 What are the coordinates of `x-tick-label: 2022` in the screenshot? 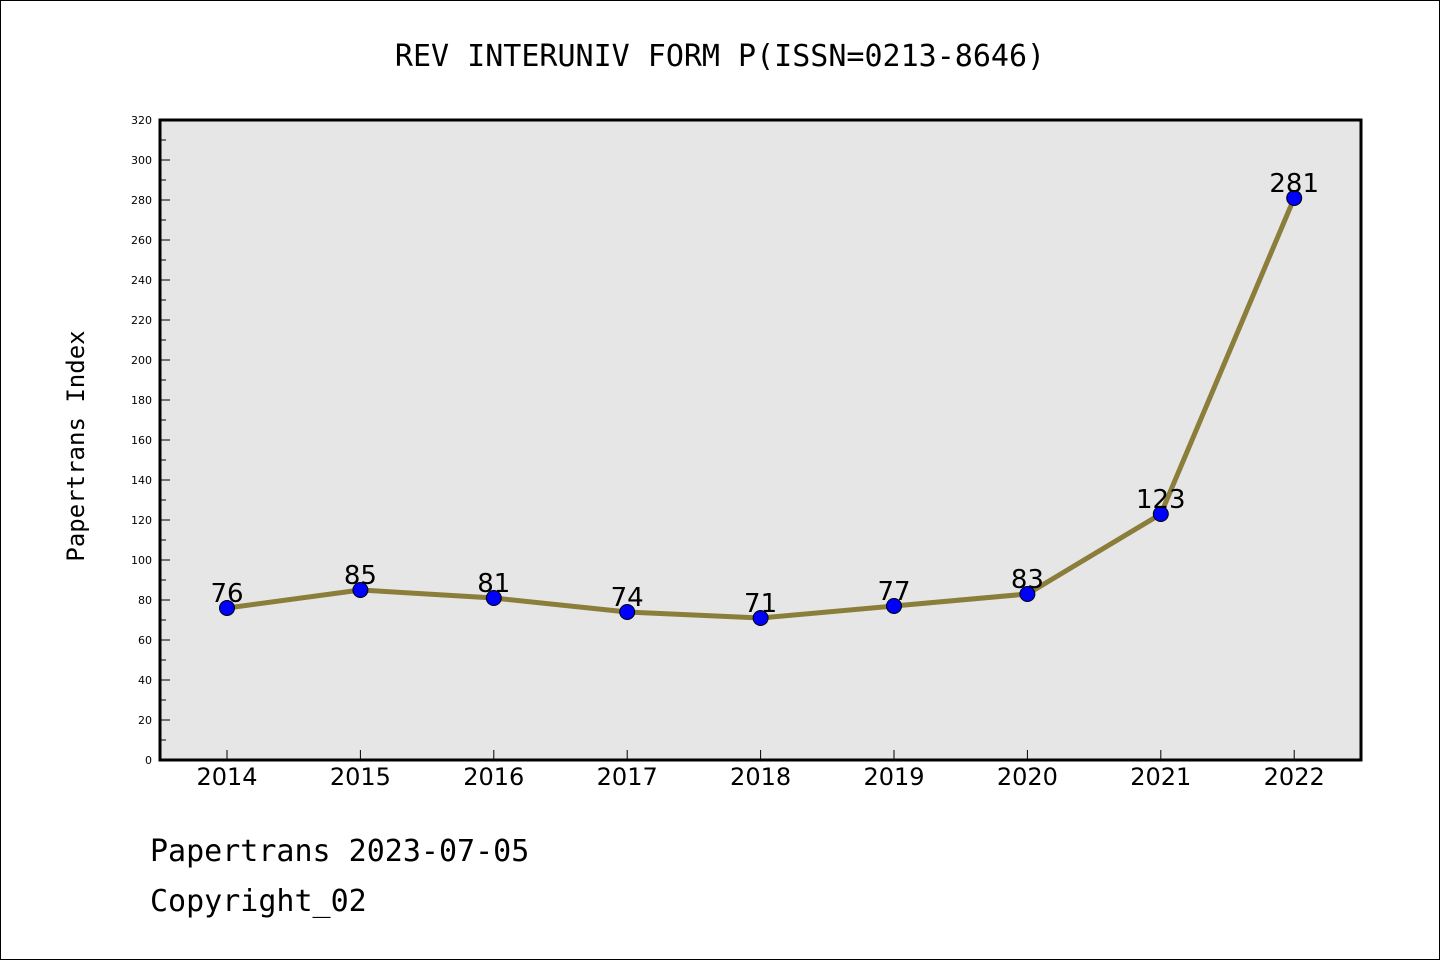 It's located at (1294, 777).